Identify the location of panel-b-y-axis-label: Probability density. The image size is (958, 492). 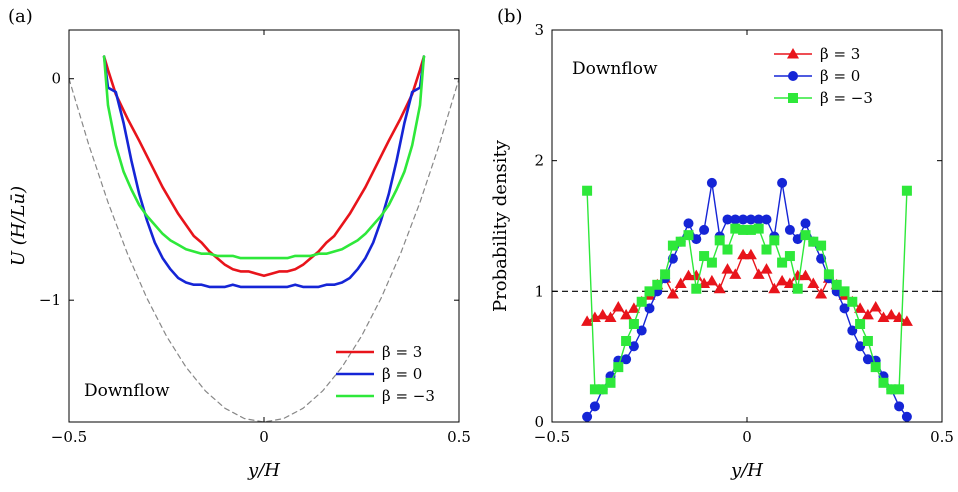
(500, 225).